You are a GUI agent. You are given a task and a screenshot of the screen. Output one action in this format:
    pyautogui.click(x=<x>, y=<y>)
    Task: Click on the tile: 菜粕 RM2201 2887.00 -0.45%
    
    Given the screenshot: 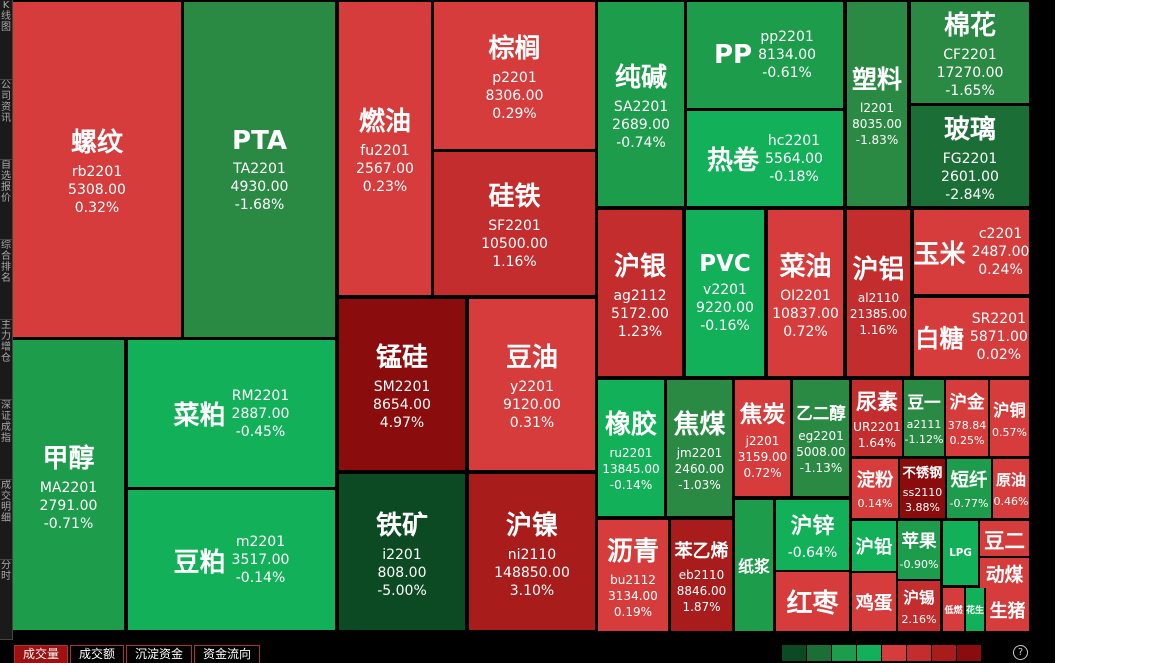 What is the action you would take?
    pyautogui.click(x=231, y=413)
    